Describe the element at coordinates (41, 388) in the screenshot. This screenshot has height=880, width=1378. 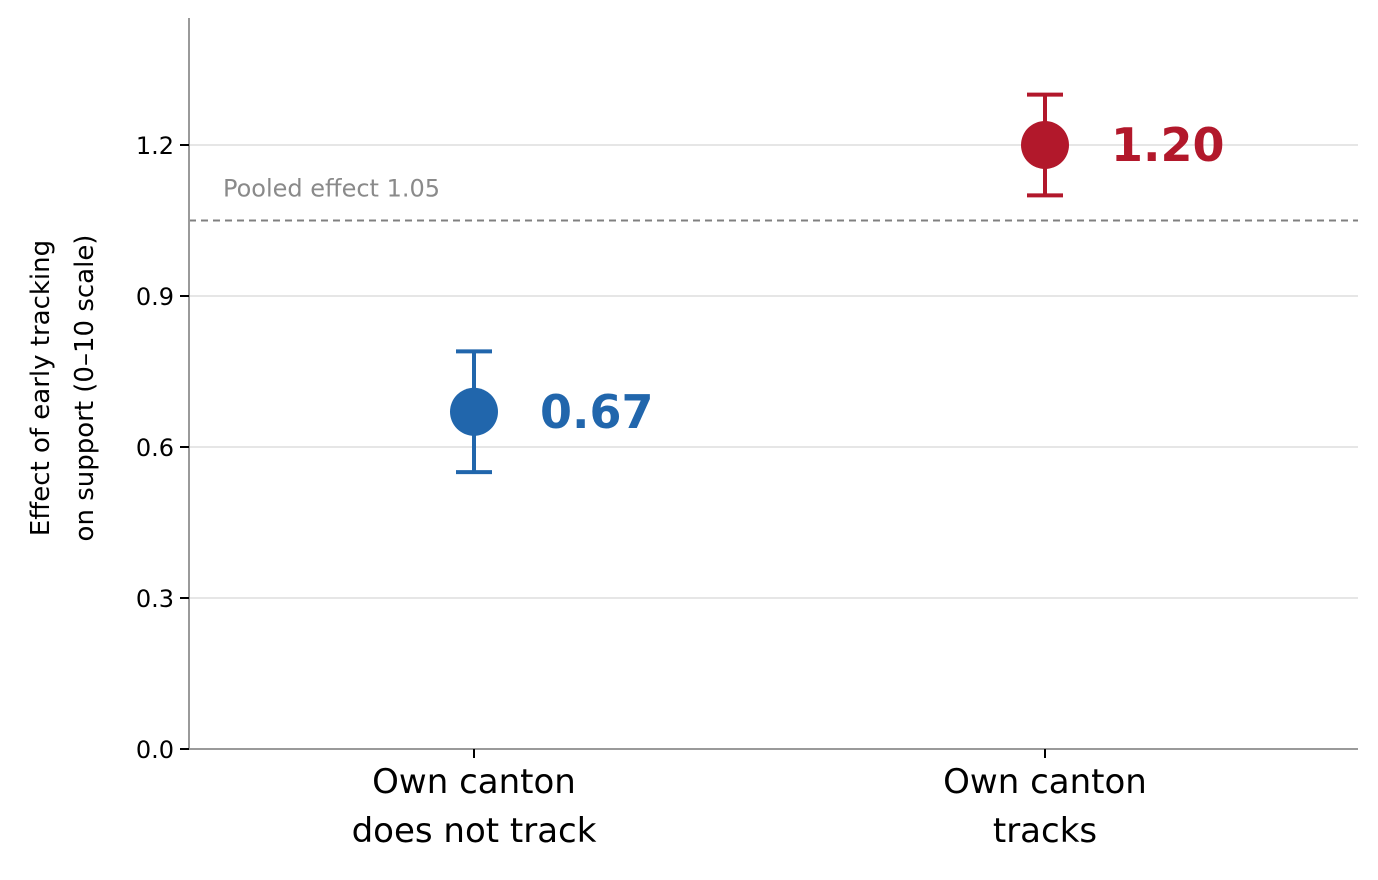
I see `y-axis-label-line: Effect of early tracking` at that location.